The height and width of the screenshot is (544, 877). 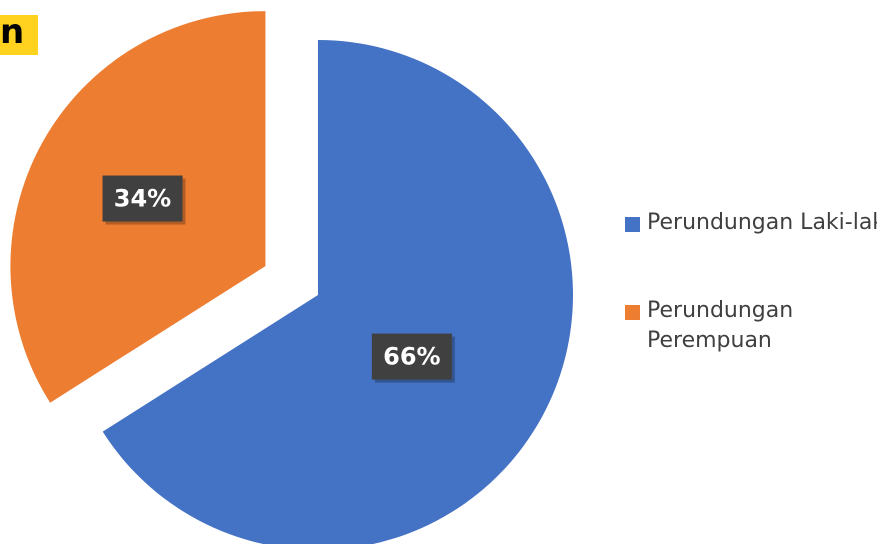 I want to click on data-label: 66%, so click(x=411, y=357).